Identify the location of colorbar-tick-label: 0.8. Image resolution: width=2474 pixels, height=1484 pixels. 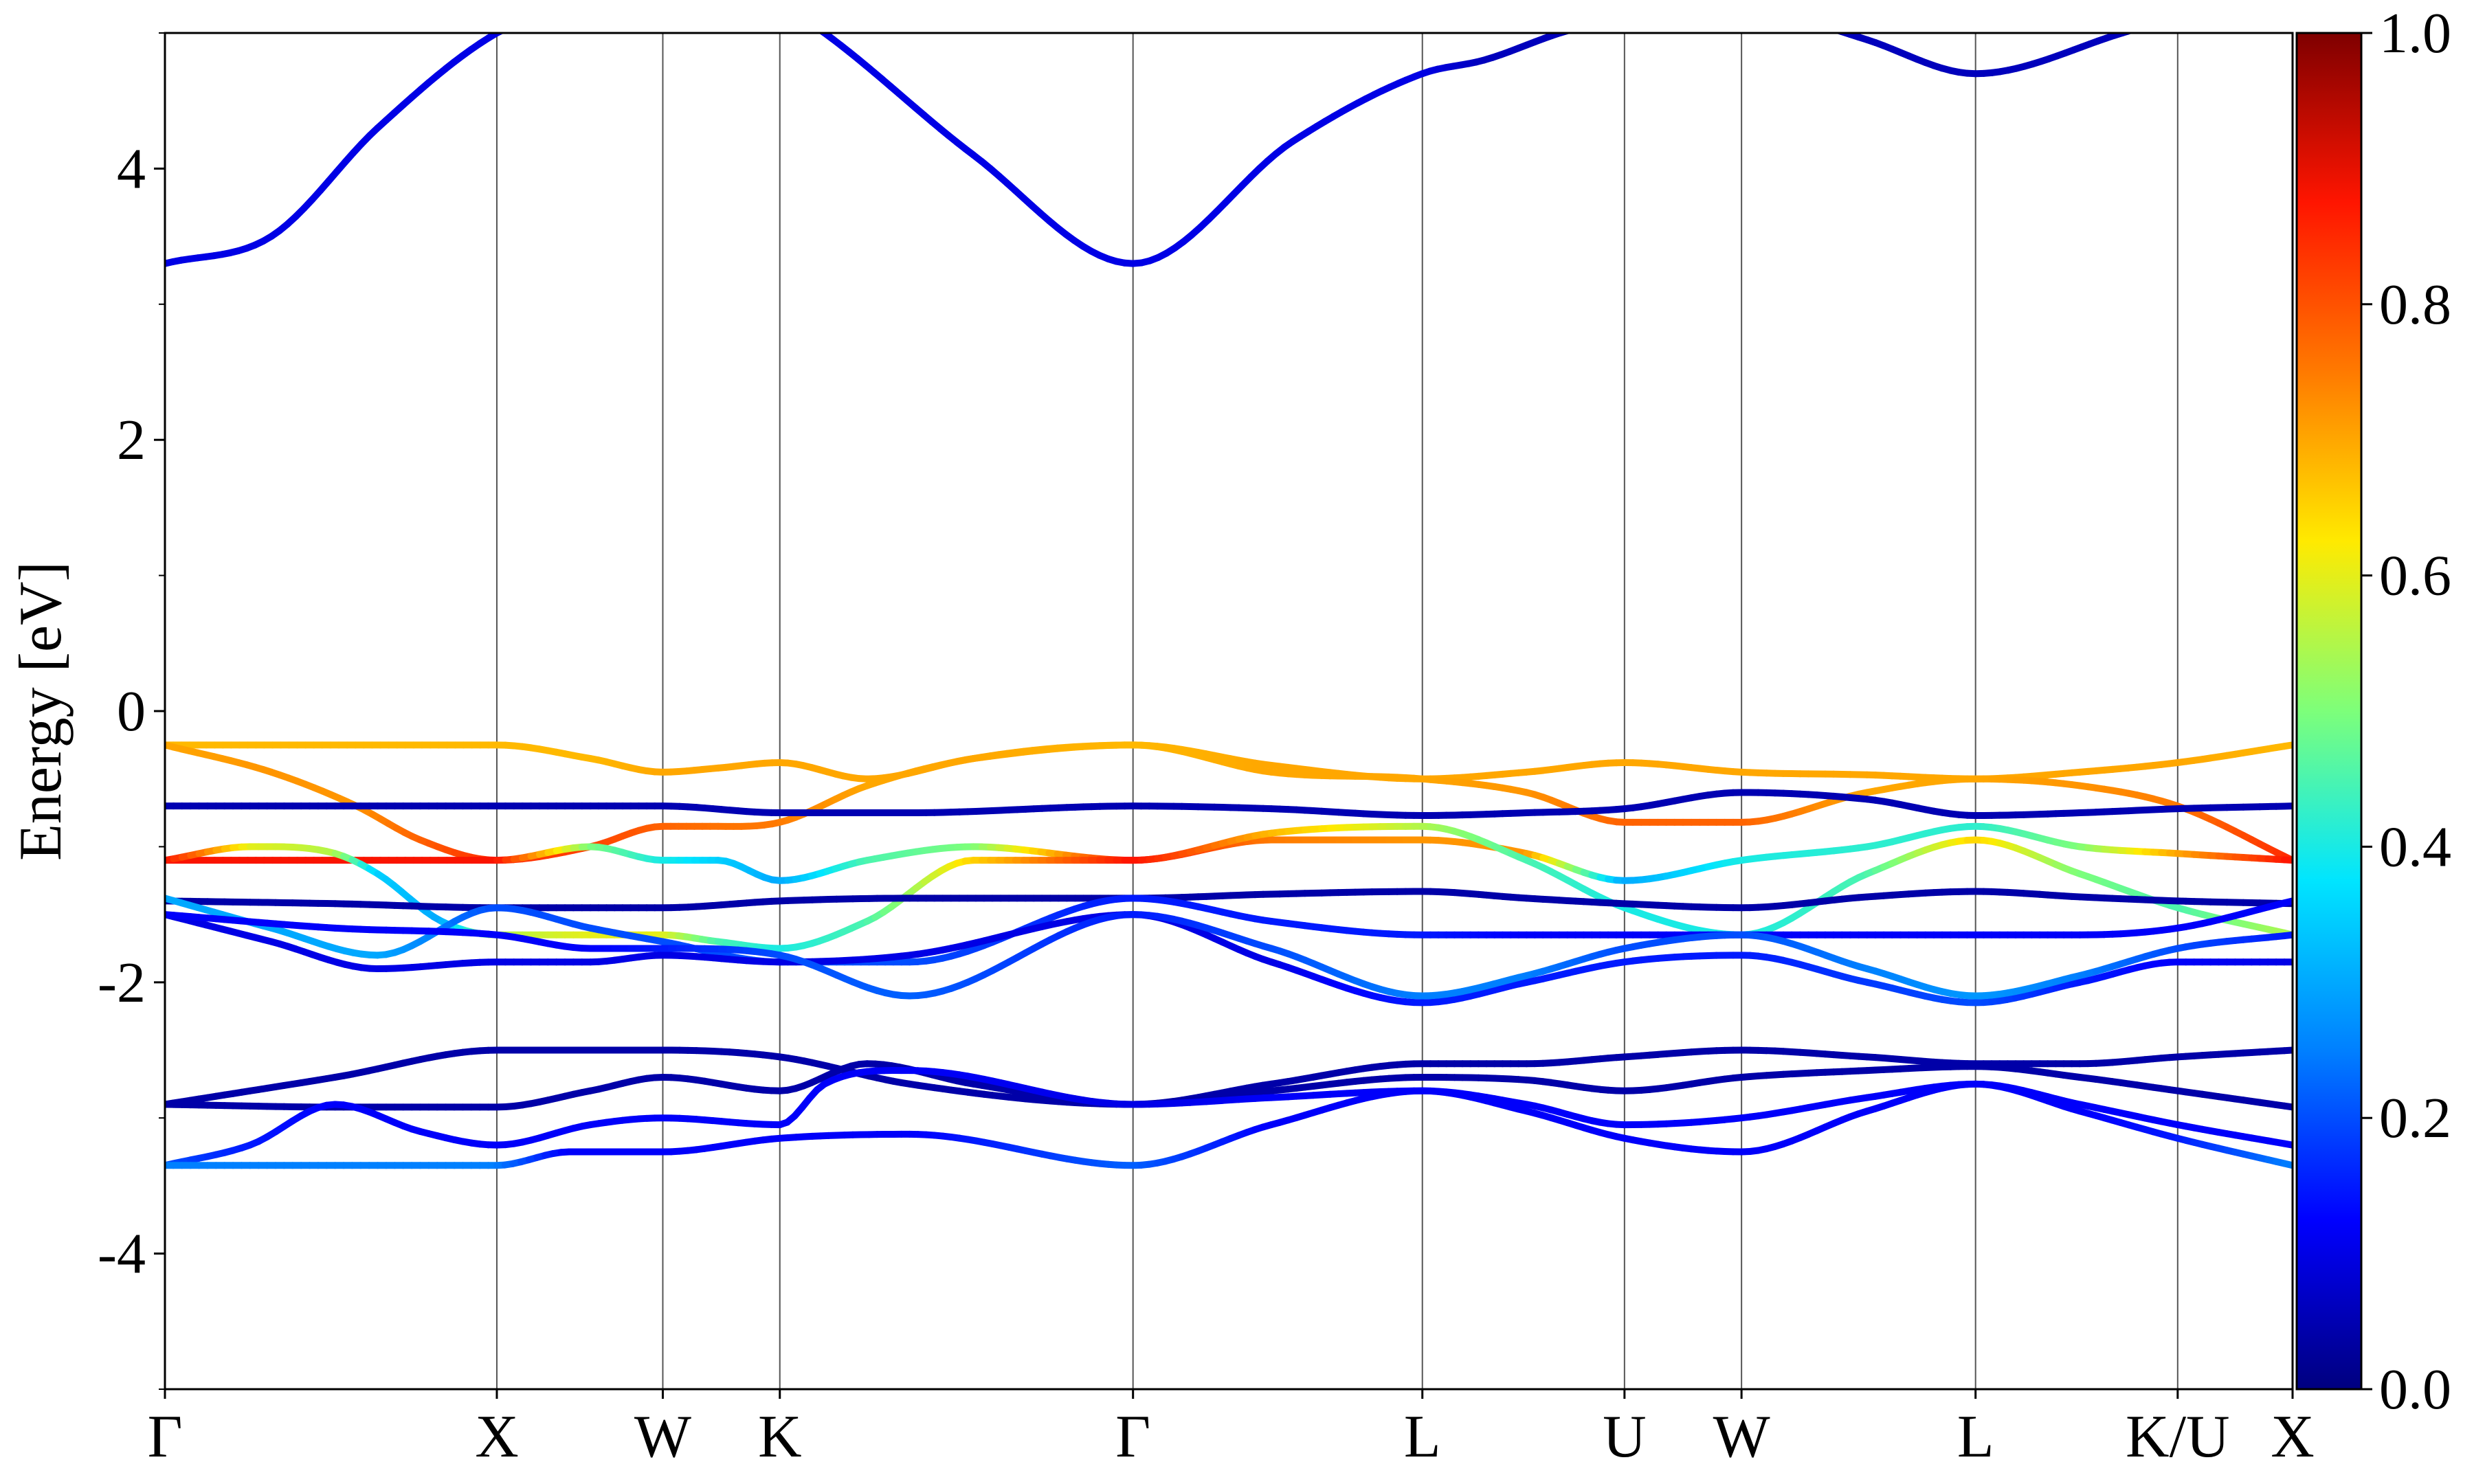
(2415, 305).